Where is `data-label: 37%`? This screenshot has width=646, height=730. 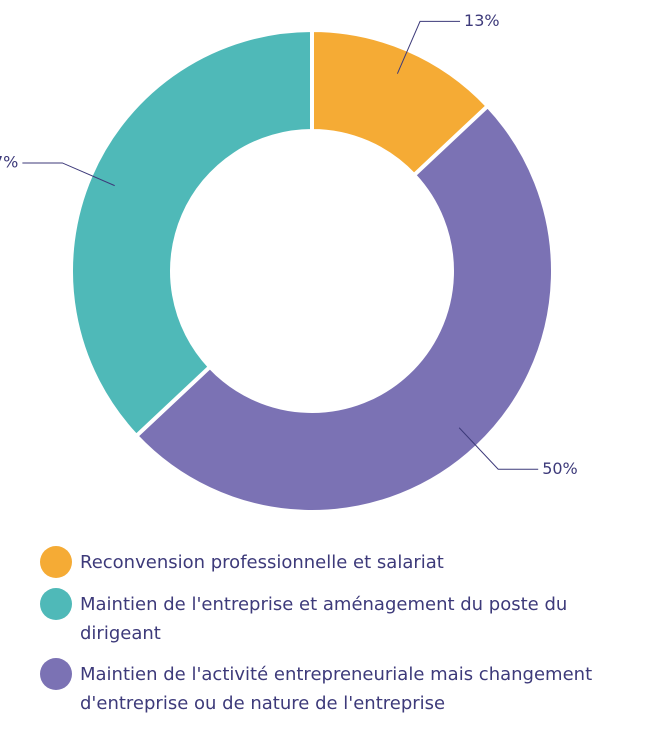
data-label: 37% is located at coordinates (9, 161).